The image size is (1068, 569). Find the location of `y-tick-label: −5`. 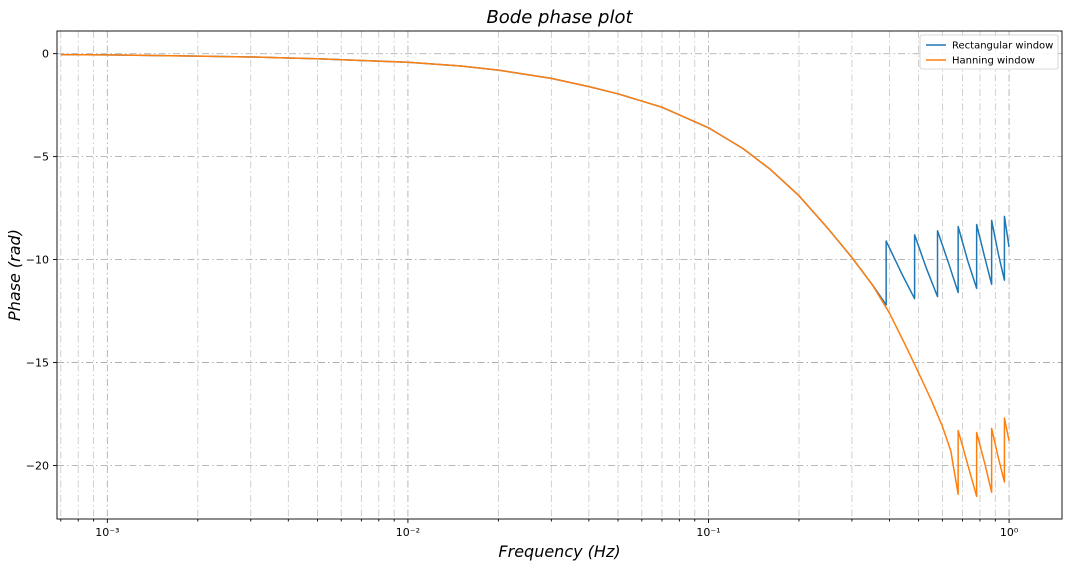

y-tick-label: −5 is located at coordinates (41, 157).